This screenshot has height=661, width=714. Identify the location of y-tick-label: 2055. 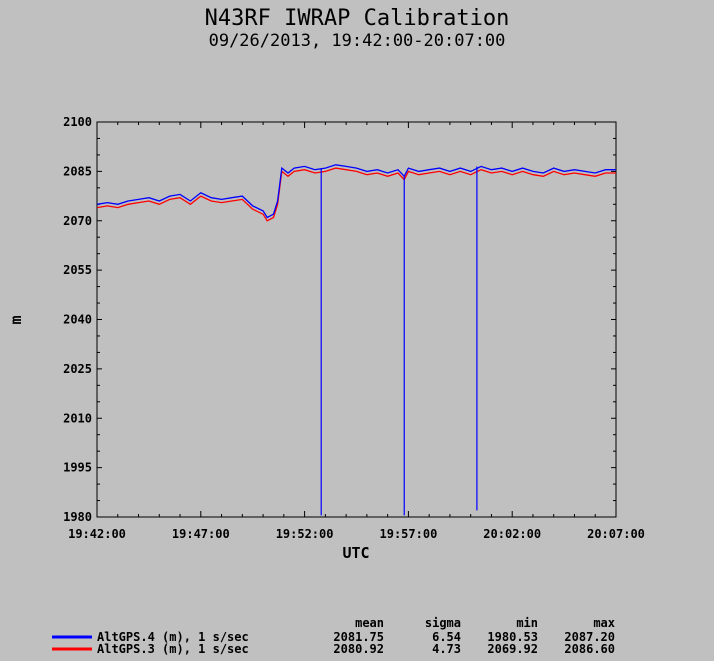
(77, 270).